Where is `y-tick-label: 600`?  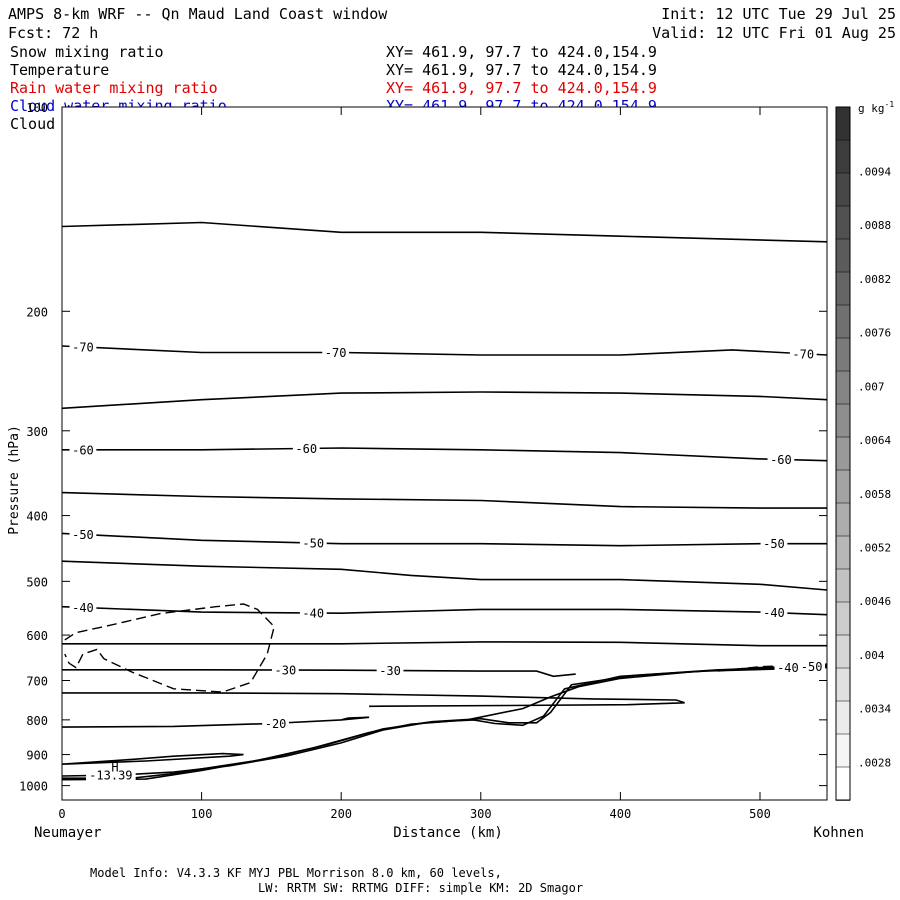 y-tick-label: 600 is located at coordinates (37, 636).